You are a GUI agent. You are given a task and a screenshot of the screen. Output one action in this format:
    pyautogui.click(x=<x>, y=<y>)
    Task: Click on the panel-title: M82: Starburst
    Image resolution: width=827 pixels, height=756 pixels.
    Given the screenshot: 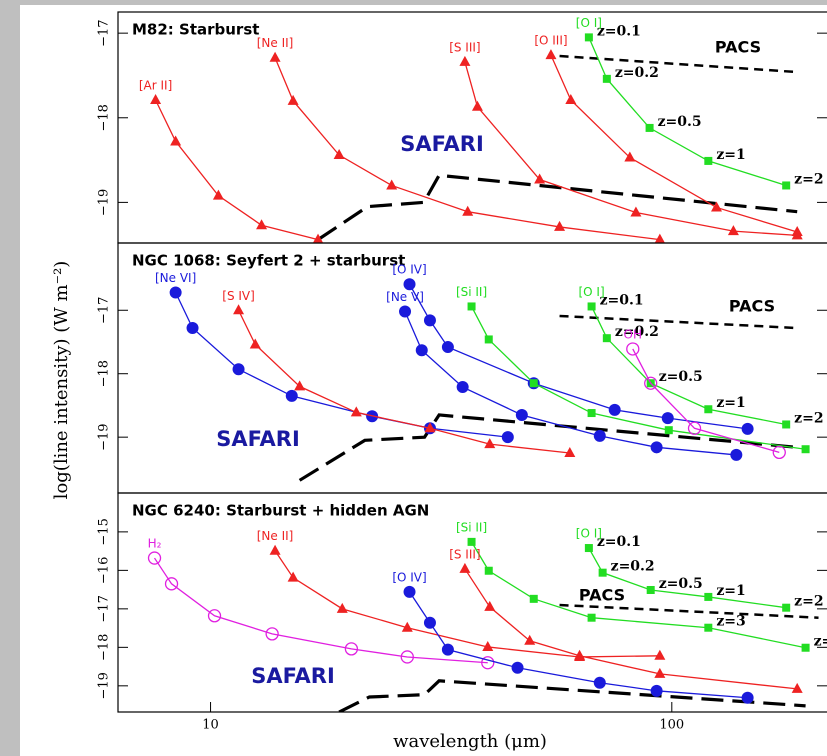 What is the action you would take?
    pyautogui.click(x=195, y=30)
    